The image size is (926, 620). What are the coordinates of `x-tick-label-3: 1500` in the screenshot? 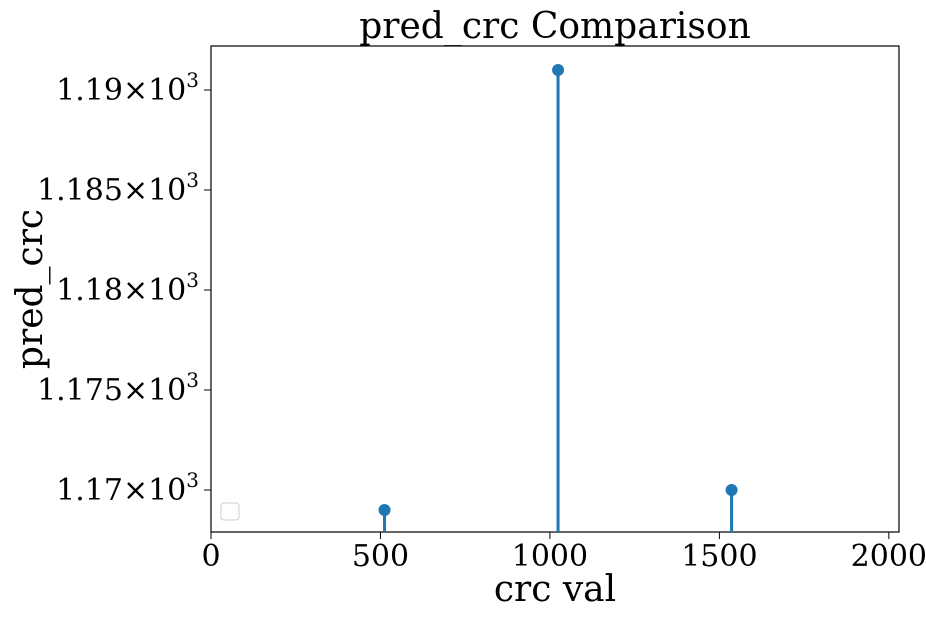 It's located at (719, 556).